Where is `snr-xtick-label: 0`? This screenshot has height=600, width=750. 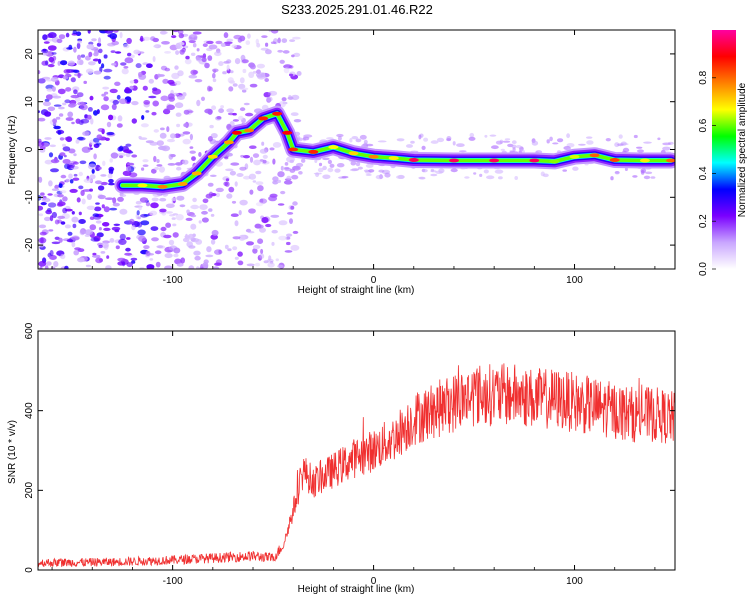 snr-xtick-label: 0 is located at coordinates (374, 581).